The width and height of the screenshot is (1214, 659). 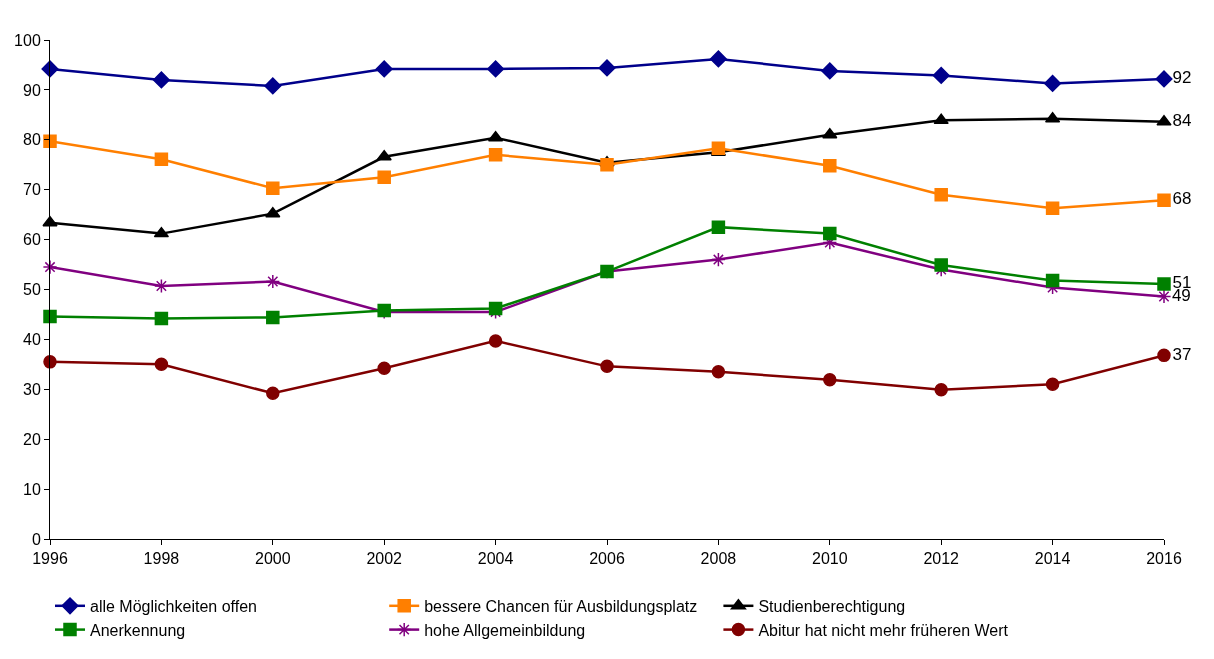 I want to click on x-tick-label: 1998, so click(x=161, y=559).